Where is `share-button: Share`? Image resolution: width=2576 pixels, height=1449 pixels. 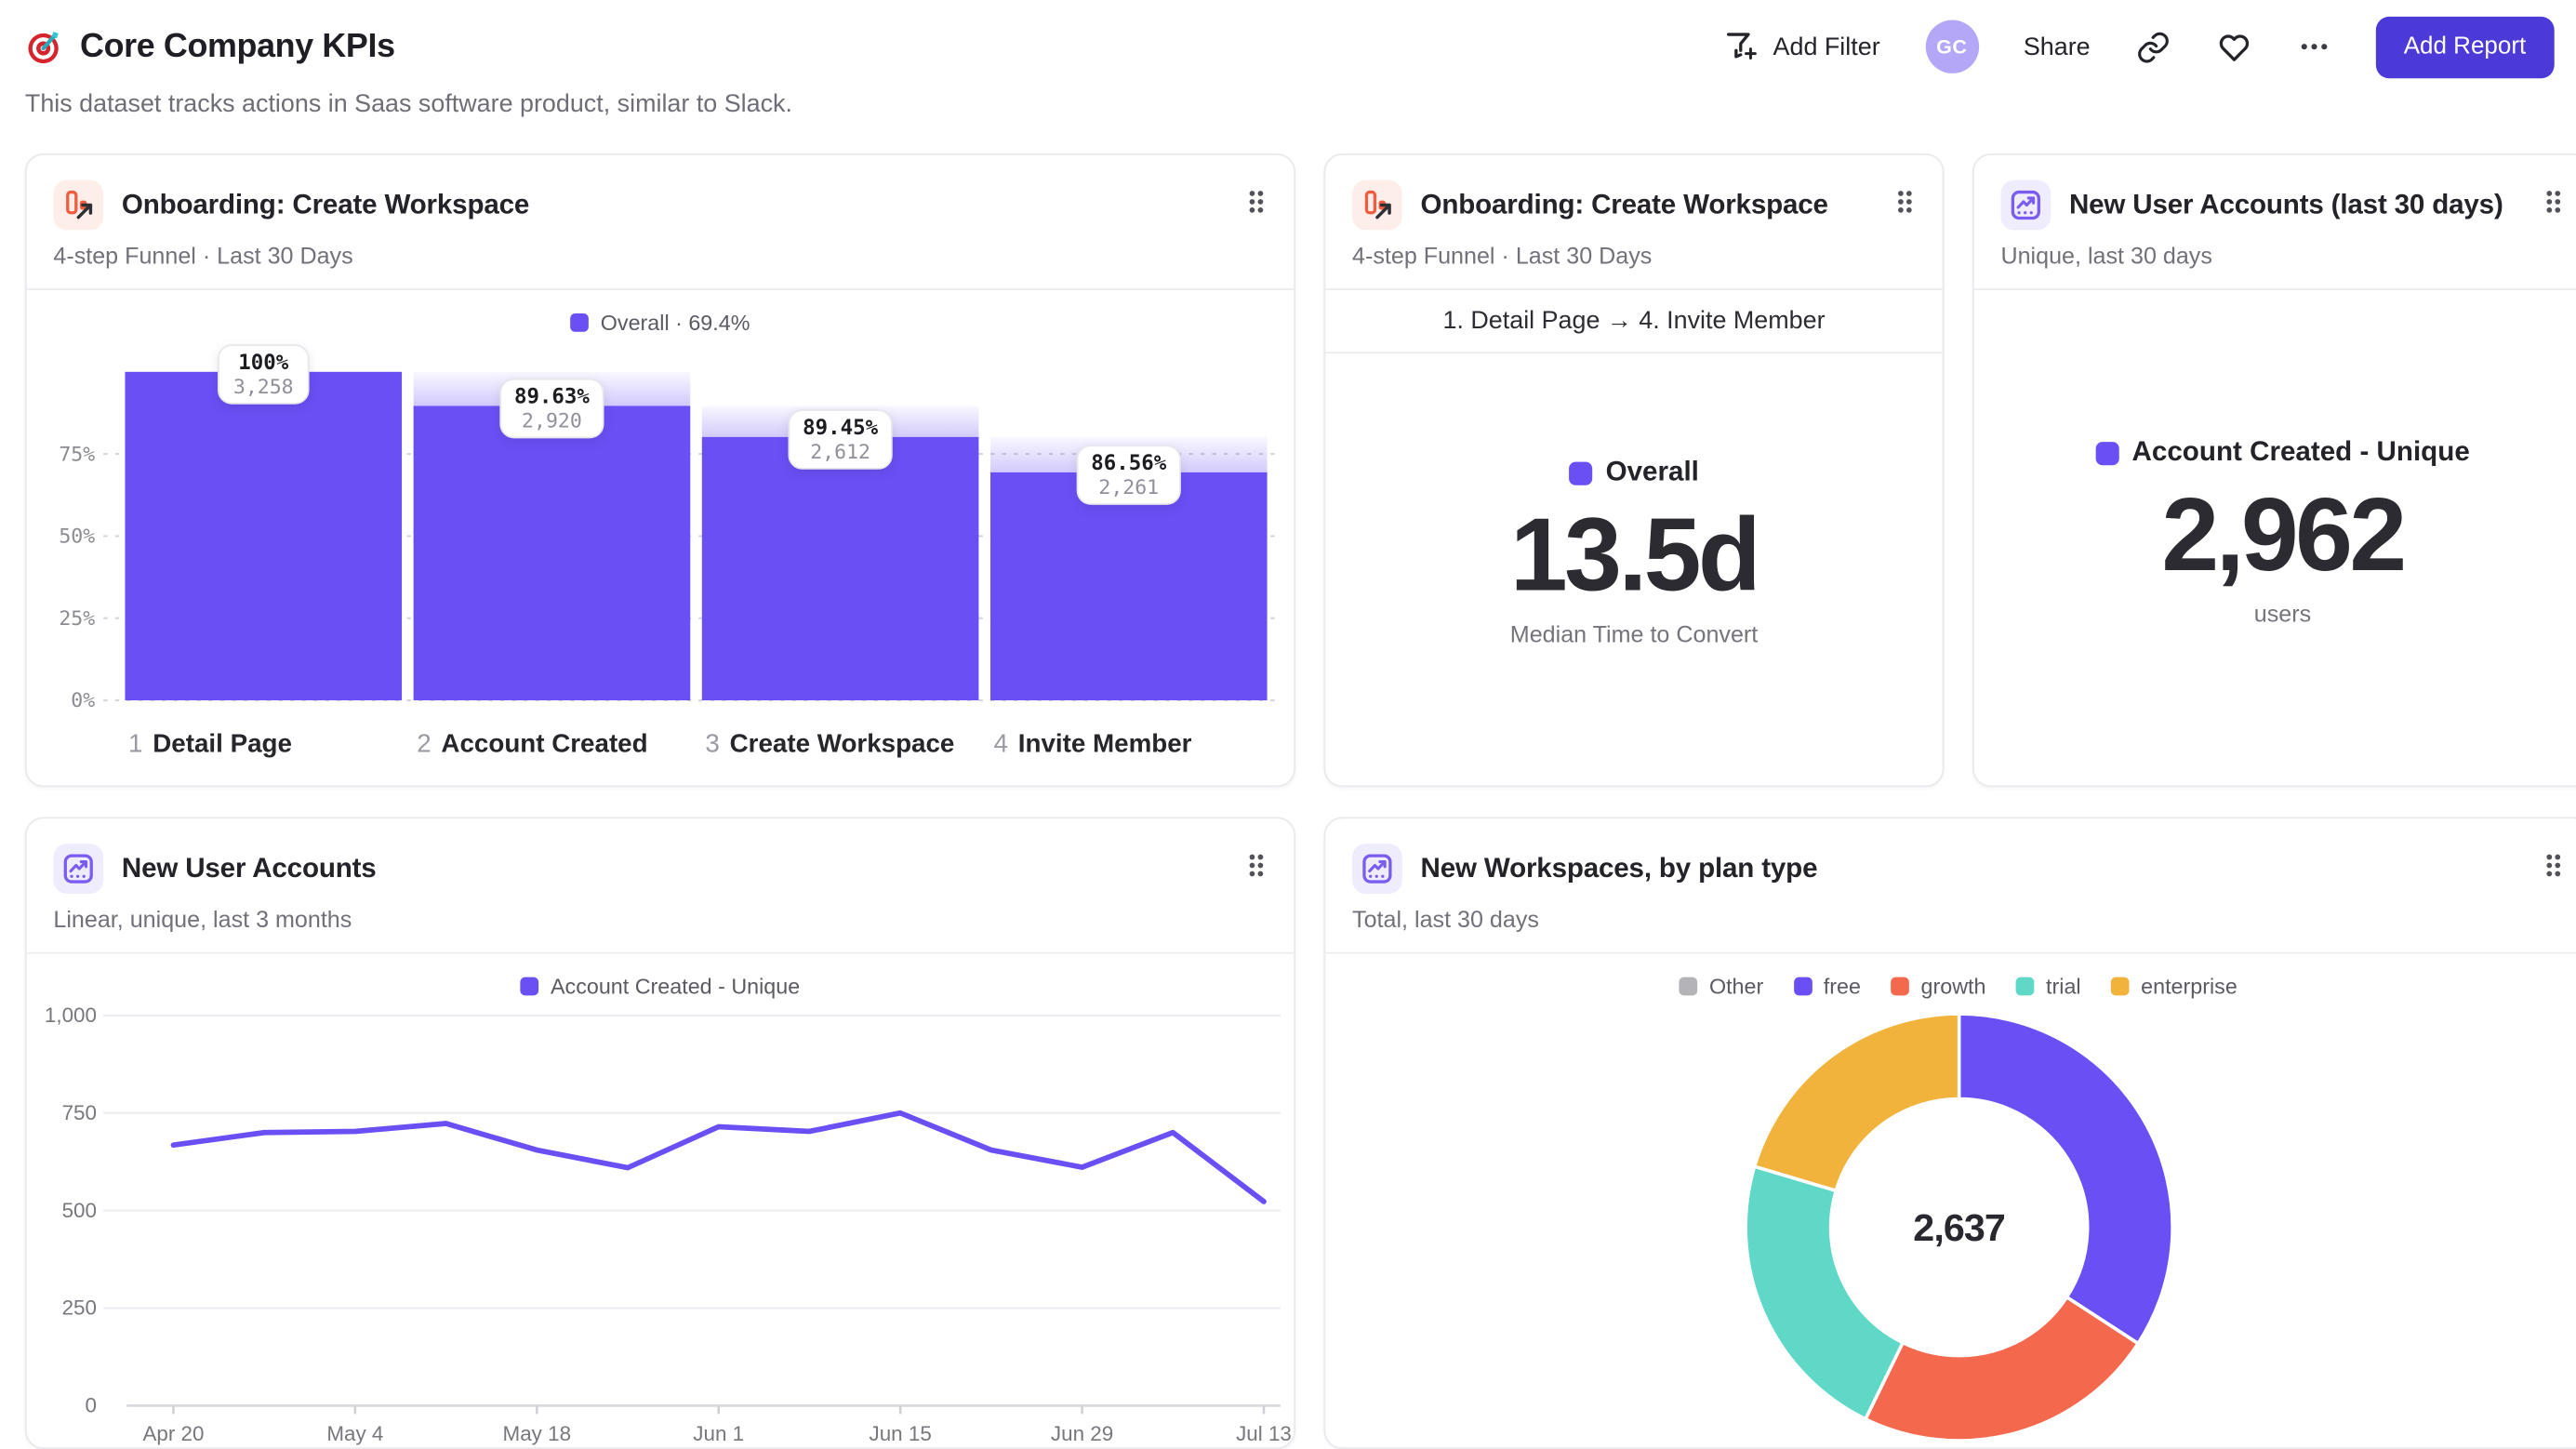 share-button: Share is located at coordinates (2057, 46).